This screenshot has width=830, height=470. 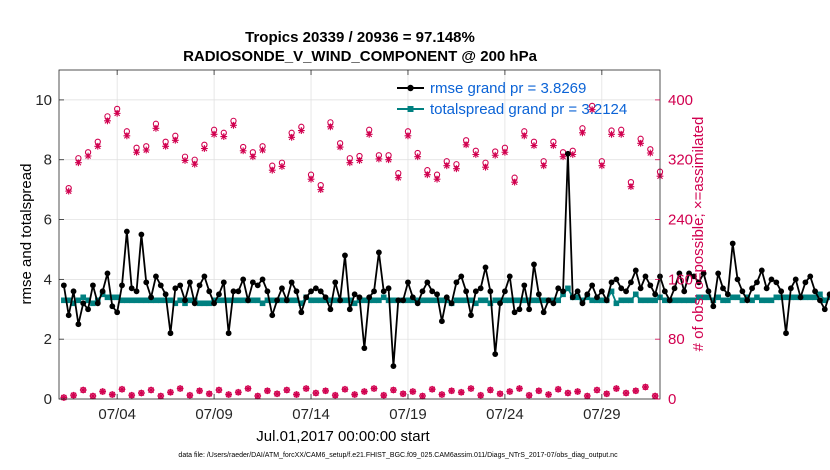 What do you see at coordinates (117, 414) in the screenshot?
I see `x-tick-label: 07/04` at bounding box center [117, 414].